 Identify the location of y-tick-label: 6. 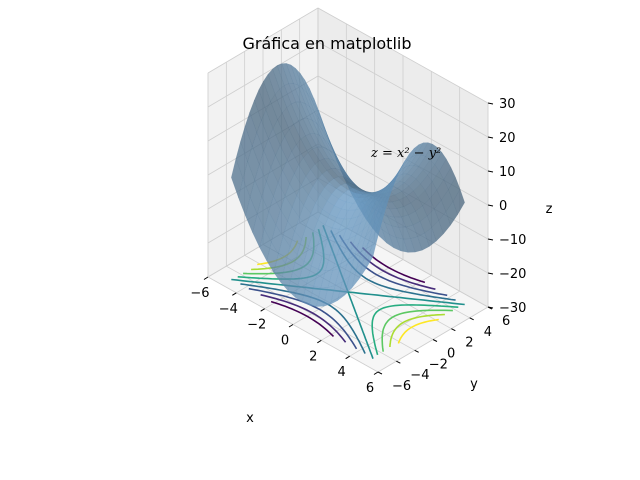
(506, 321).